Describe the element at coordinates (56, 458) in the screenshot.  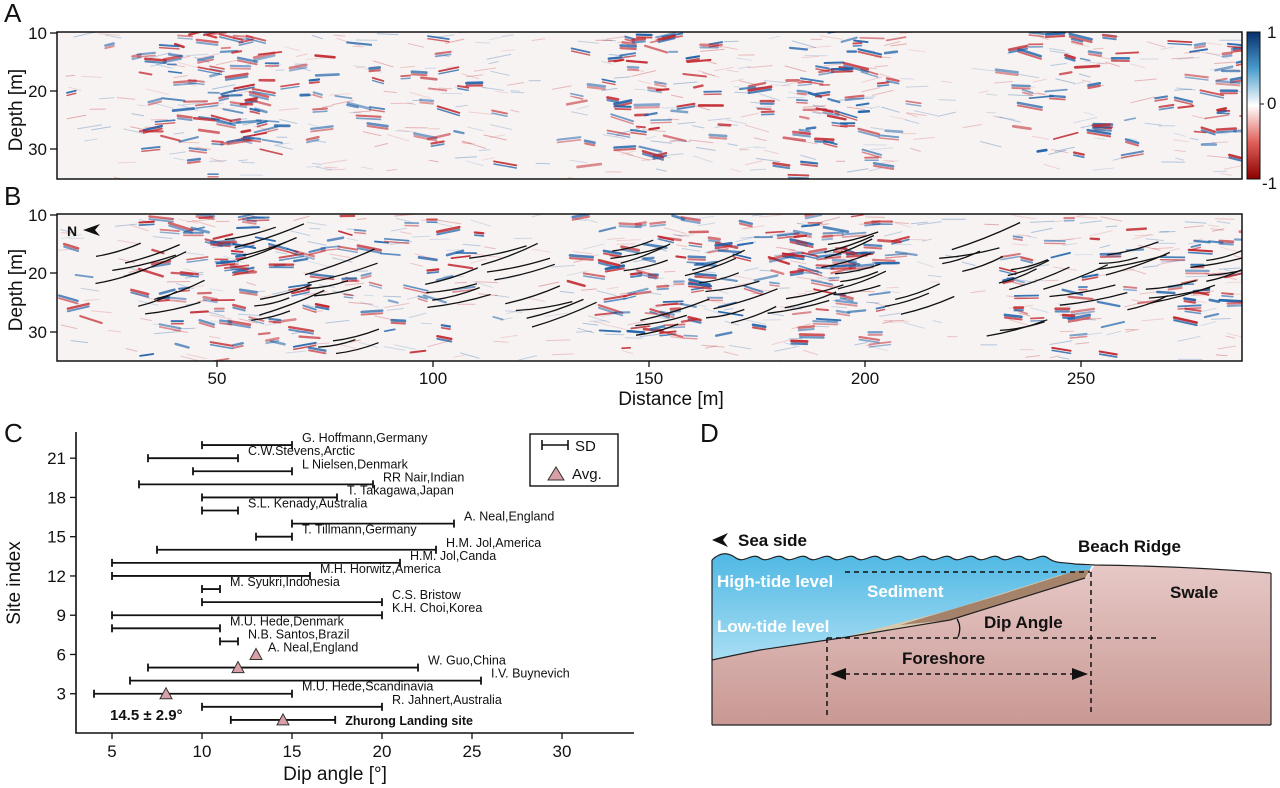
I see `chart-ytick-label: 21` at that location.